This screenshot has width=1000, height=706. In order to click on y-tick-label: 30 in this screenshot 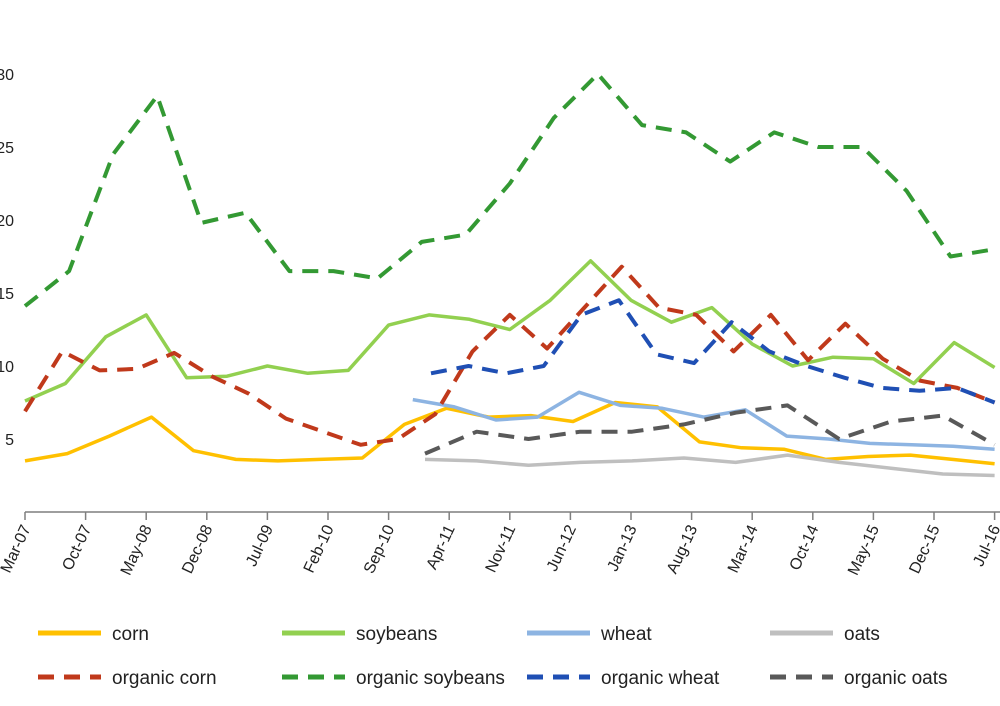, I will do `click(7, 75)`.